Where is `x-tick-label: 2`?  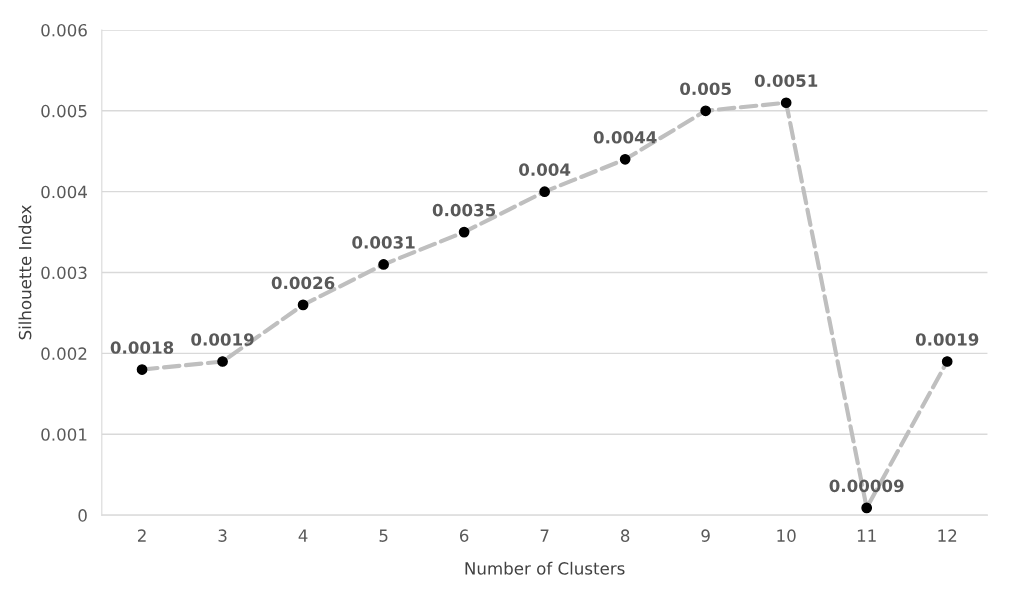 x-tick-label: 2 is located at coordinates (141, 535).